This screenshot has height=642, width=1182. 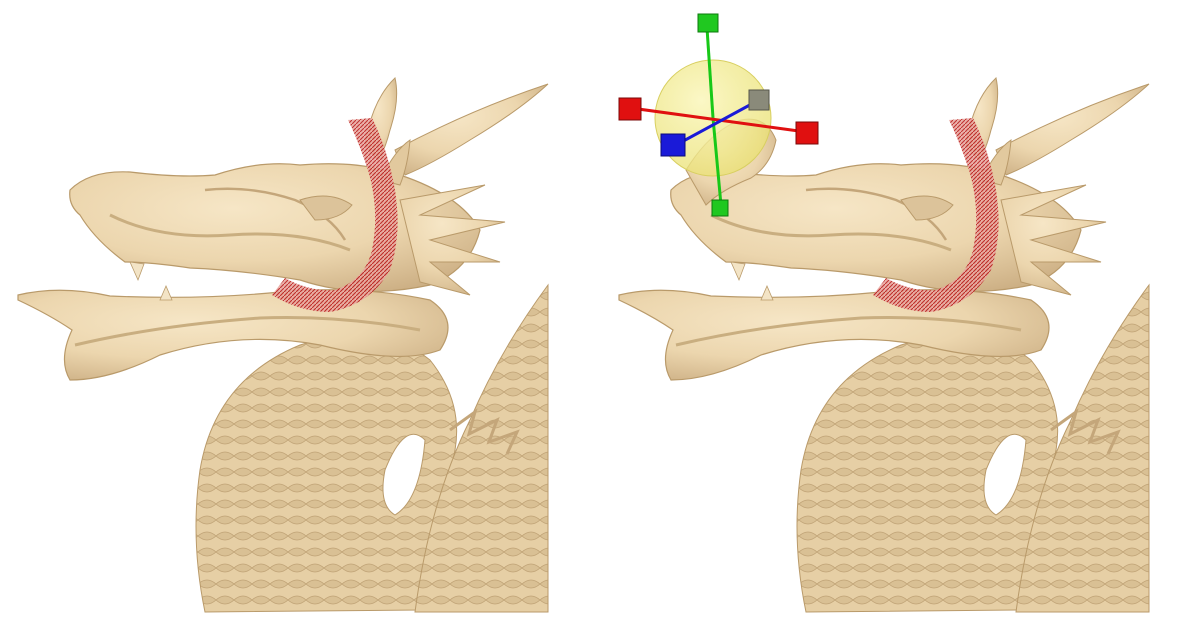 I want to click on handle-z-negative, so click(x=759, y=100).